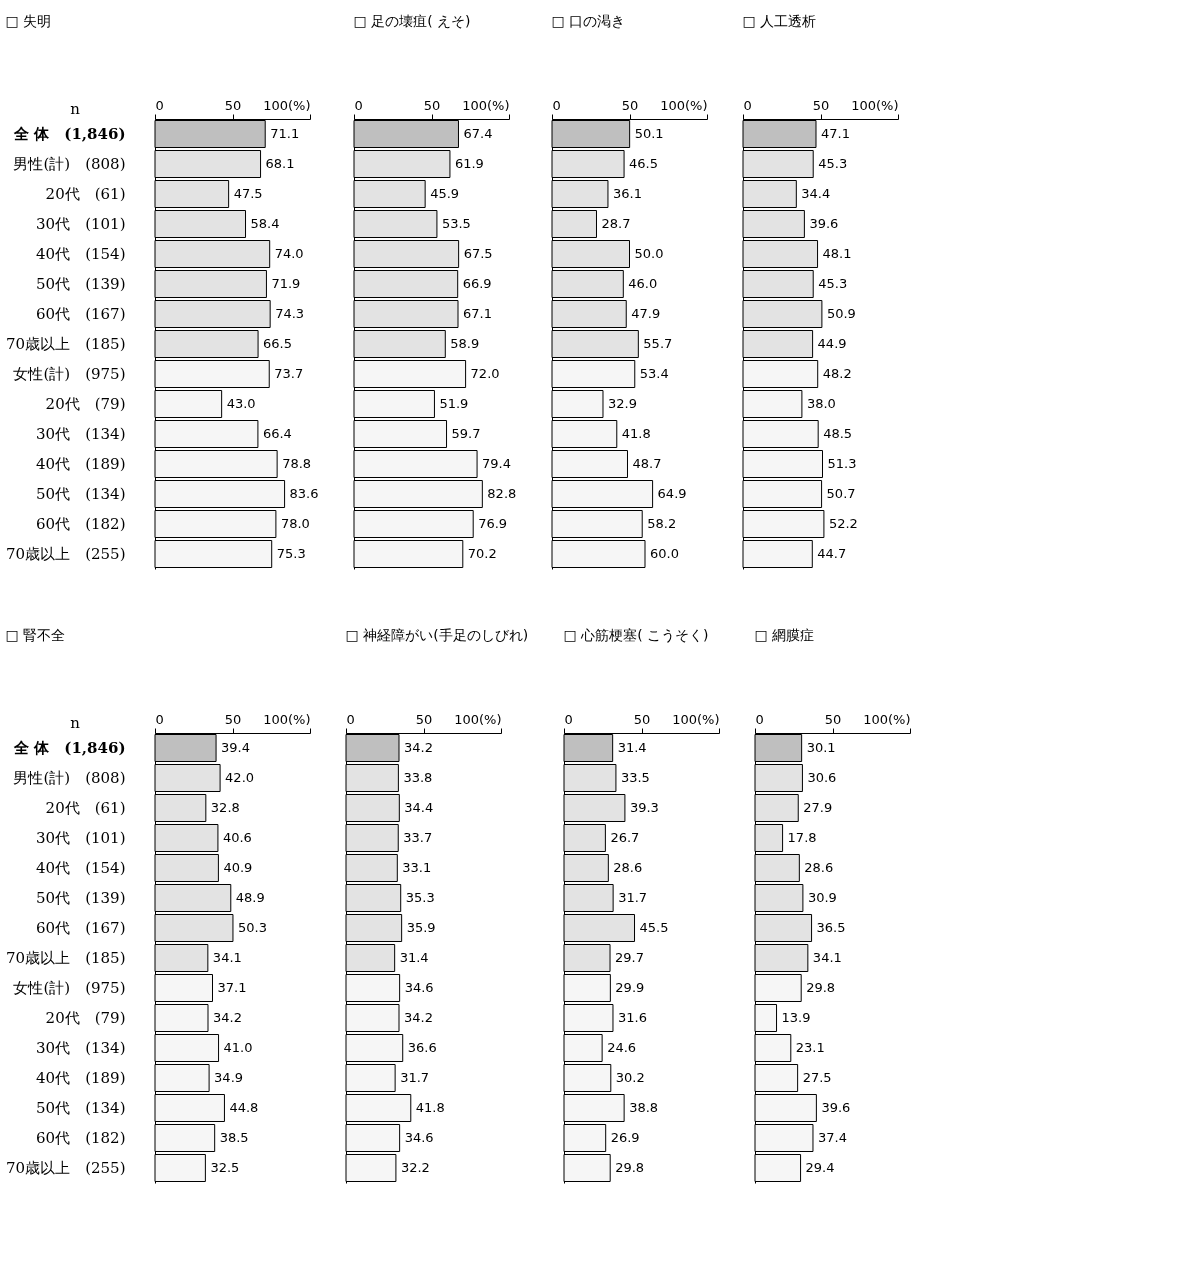 This screenshot has width=1192, height=1275. I want to click on data-label: 53.5, so click(456, 223).